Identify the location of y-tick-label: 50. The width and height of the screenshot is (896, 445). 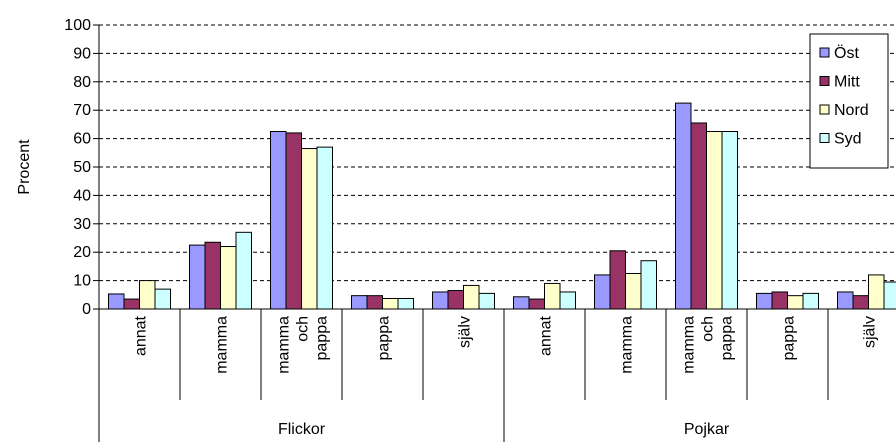
(82, 167).